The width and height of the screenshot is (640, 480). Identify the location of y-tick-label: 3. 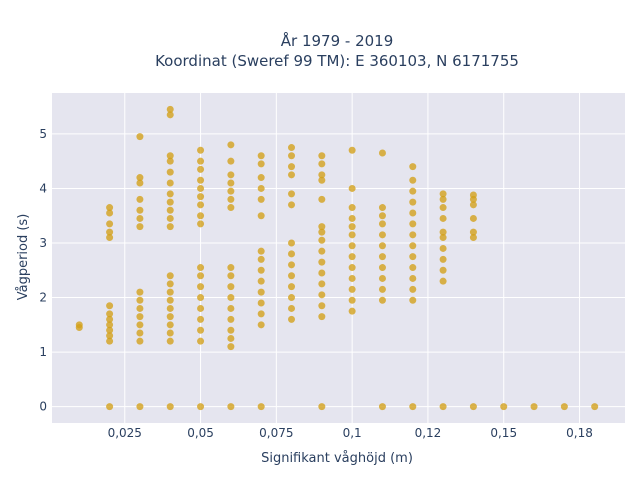
(43, 243).